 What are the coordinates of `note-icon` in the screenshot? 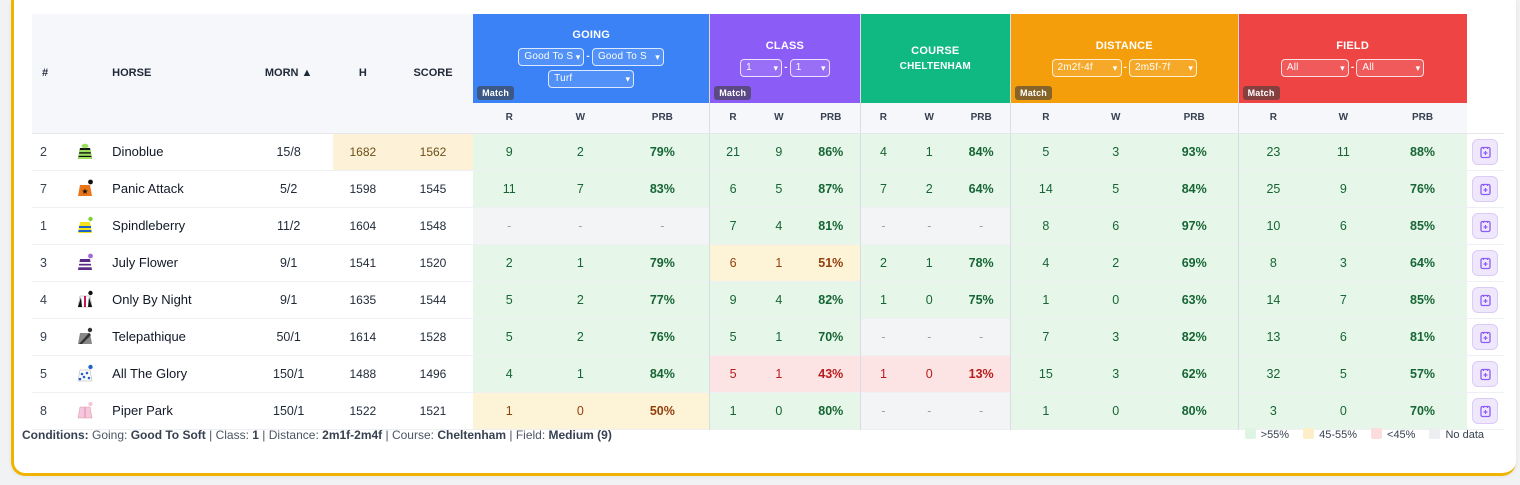 It's located at (1485, 374).